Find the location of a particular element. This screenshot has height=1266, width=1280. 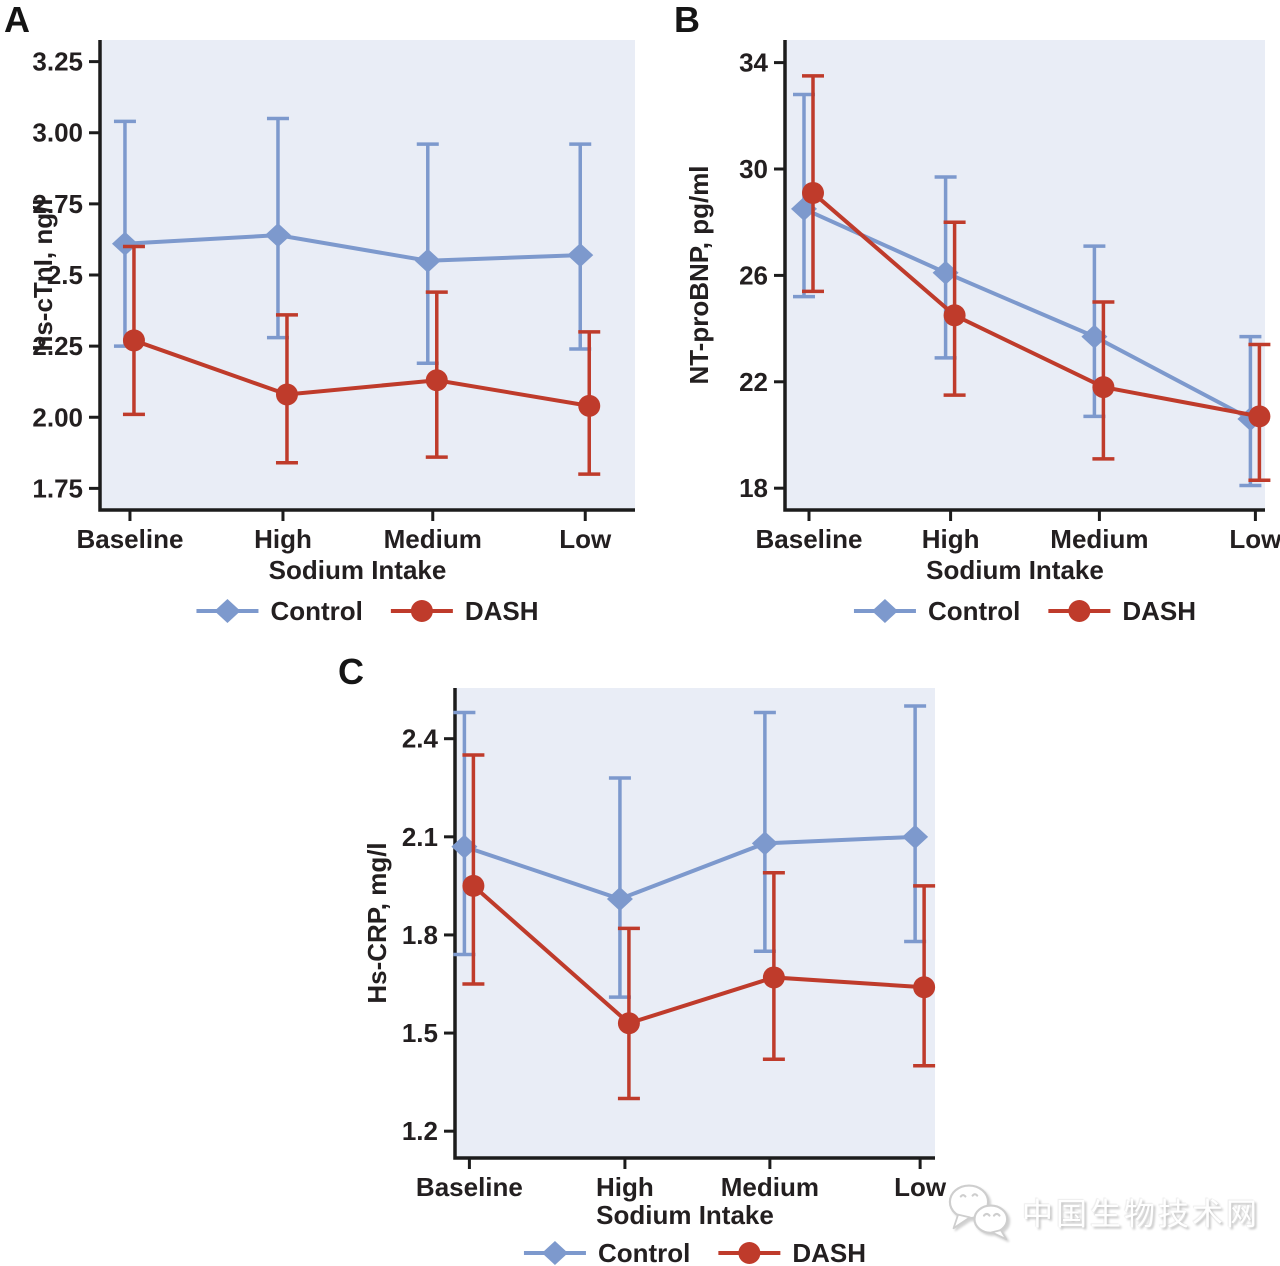

y-axis: 1.2 1.5 1.8 2.1 2.4 is located at coordinates (428, 935).